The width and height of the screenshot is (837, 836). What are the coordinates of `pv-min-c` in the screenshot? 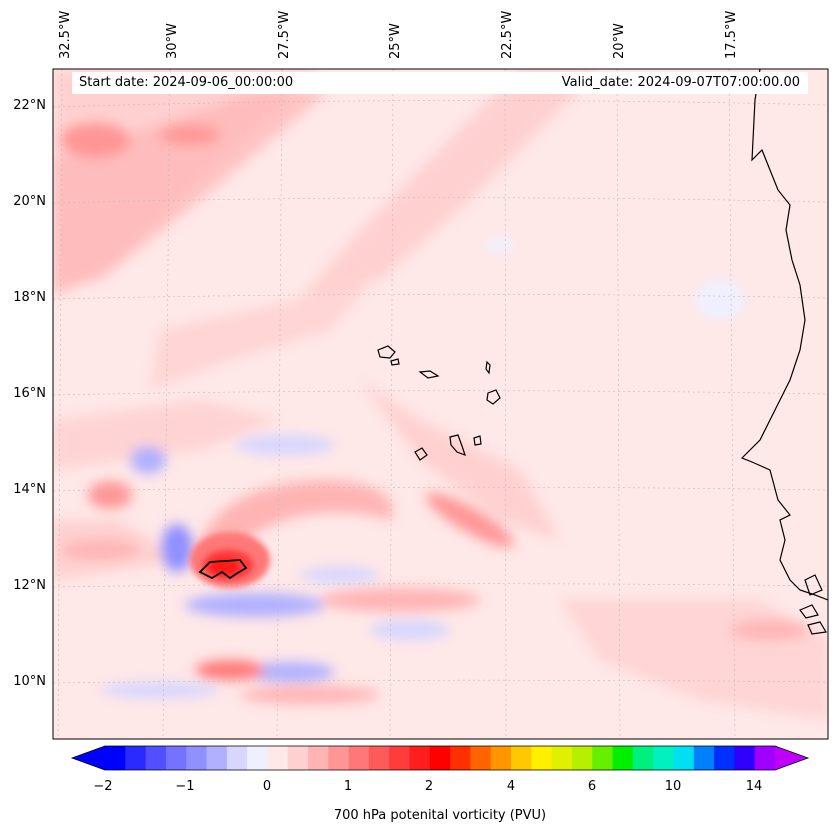 It's located at (255, 605).